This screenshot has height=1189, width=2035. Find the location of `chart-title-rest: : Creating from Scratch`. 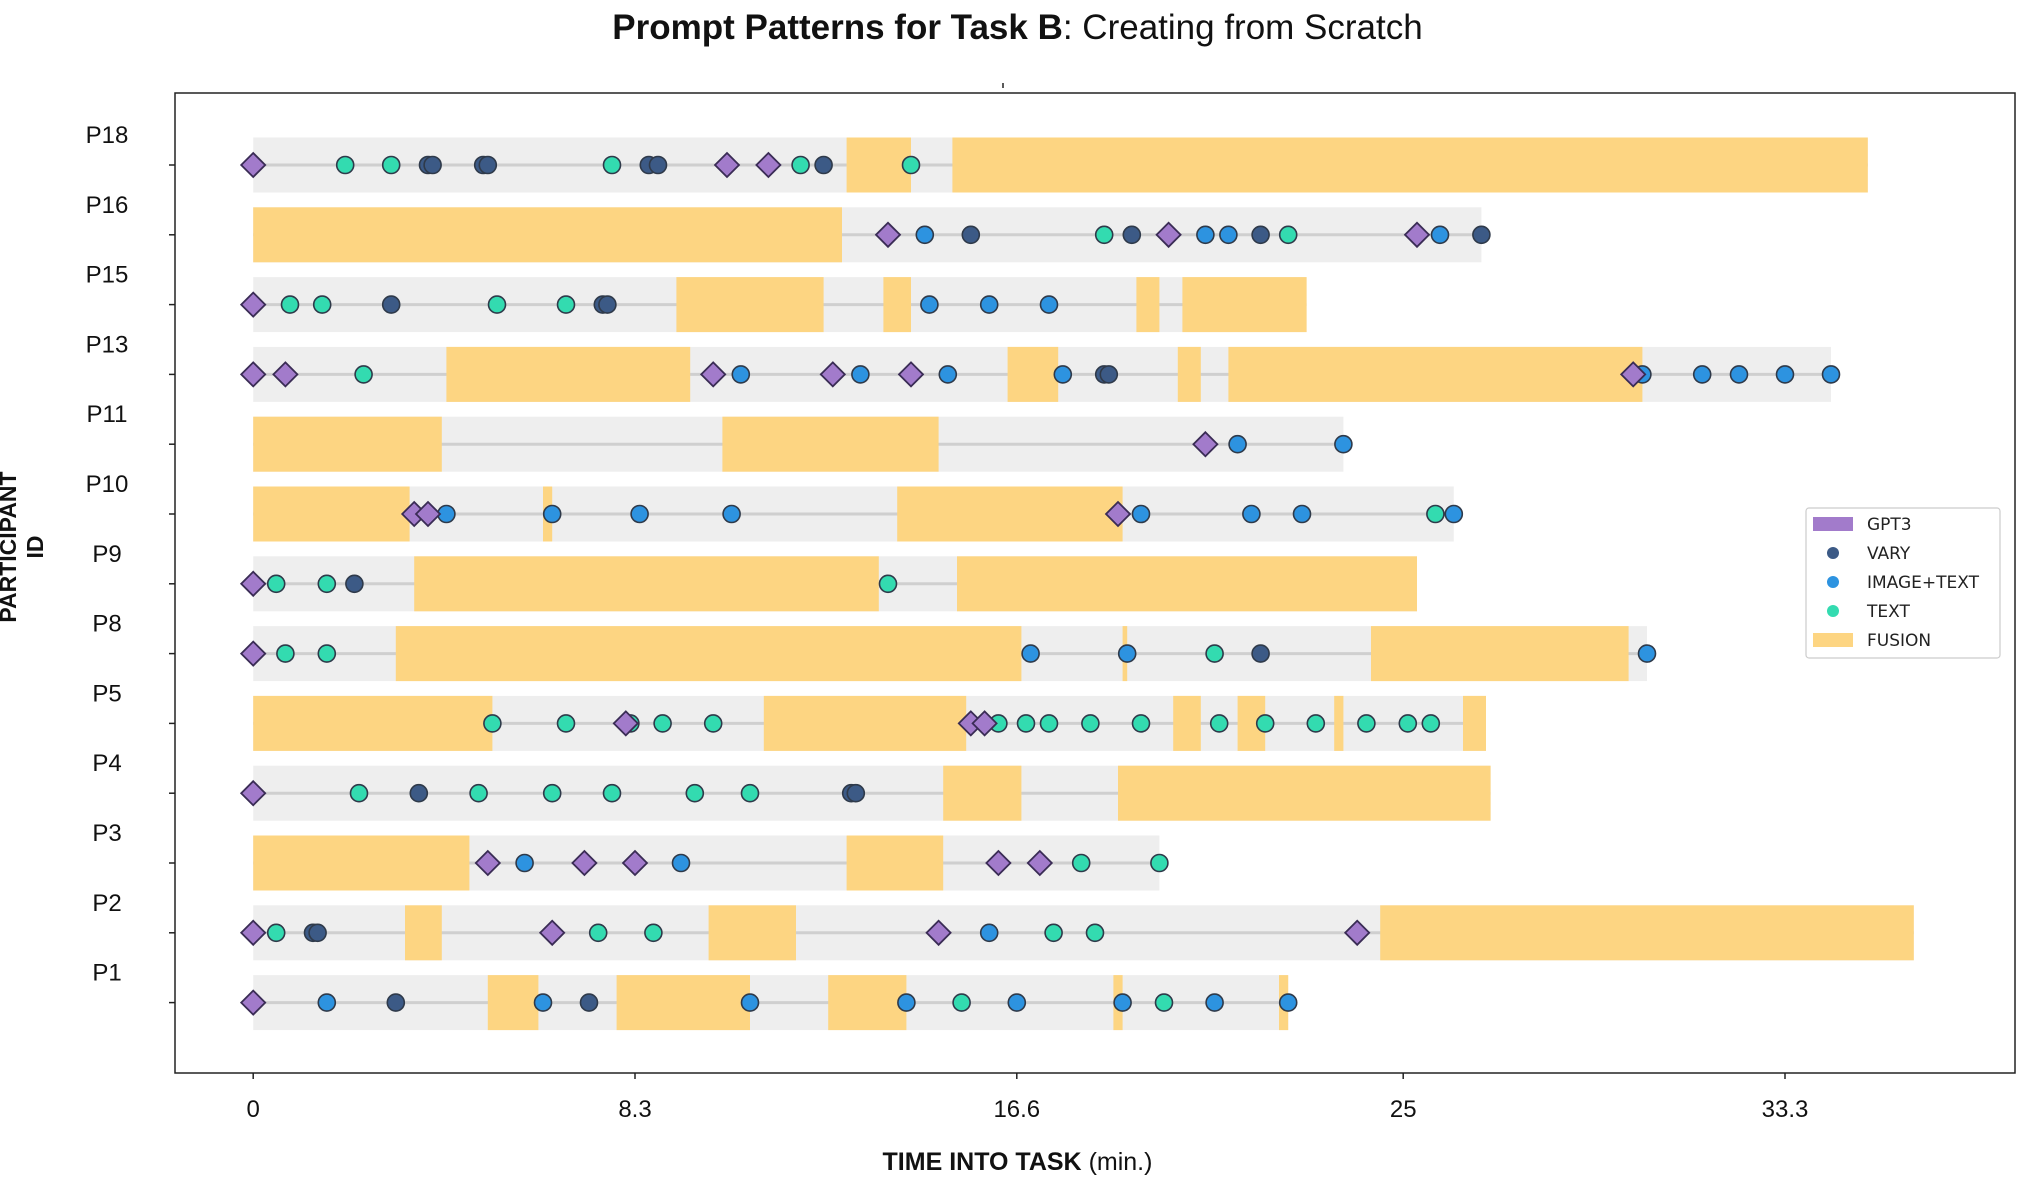

chart-title-rest: : Creating from Scratch is located at coordinates (1242, 27).